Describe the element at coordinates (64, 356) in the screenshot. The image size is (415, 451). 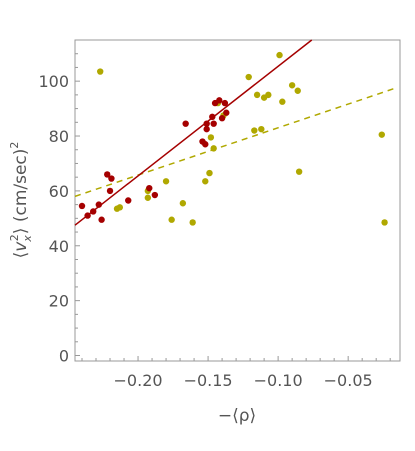
I see `y-tick-label: 0` at that location.